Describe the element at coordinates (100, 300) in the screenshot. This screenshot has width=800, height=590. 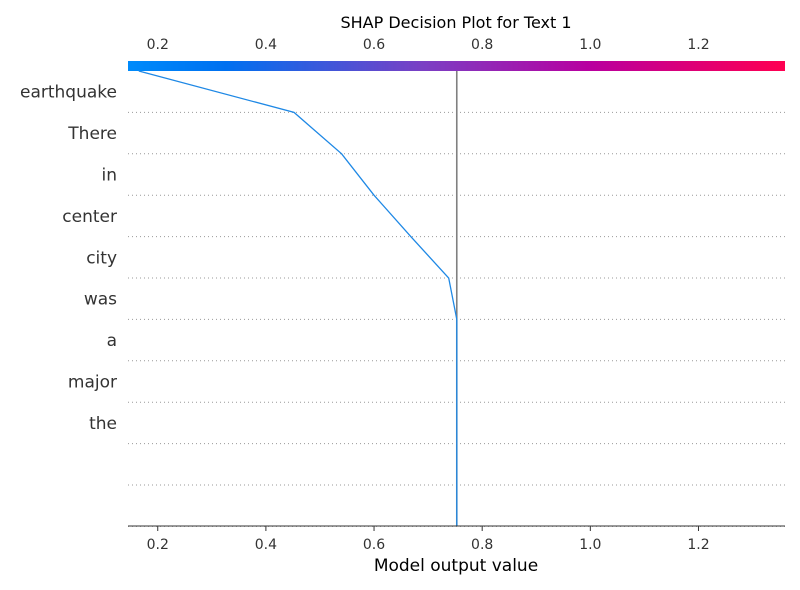
I see `feature-label: was` at that location.